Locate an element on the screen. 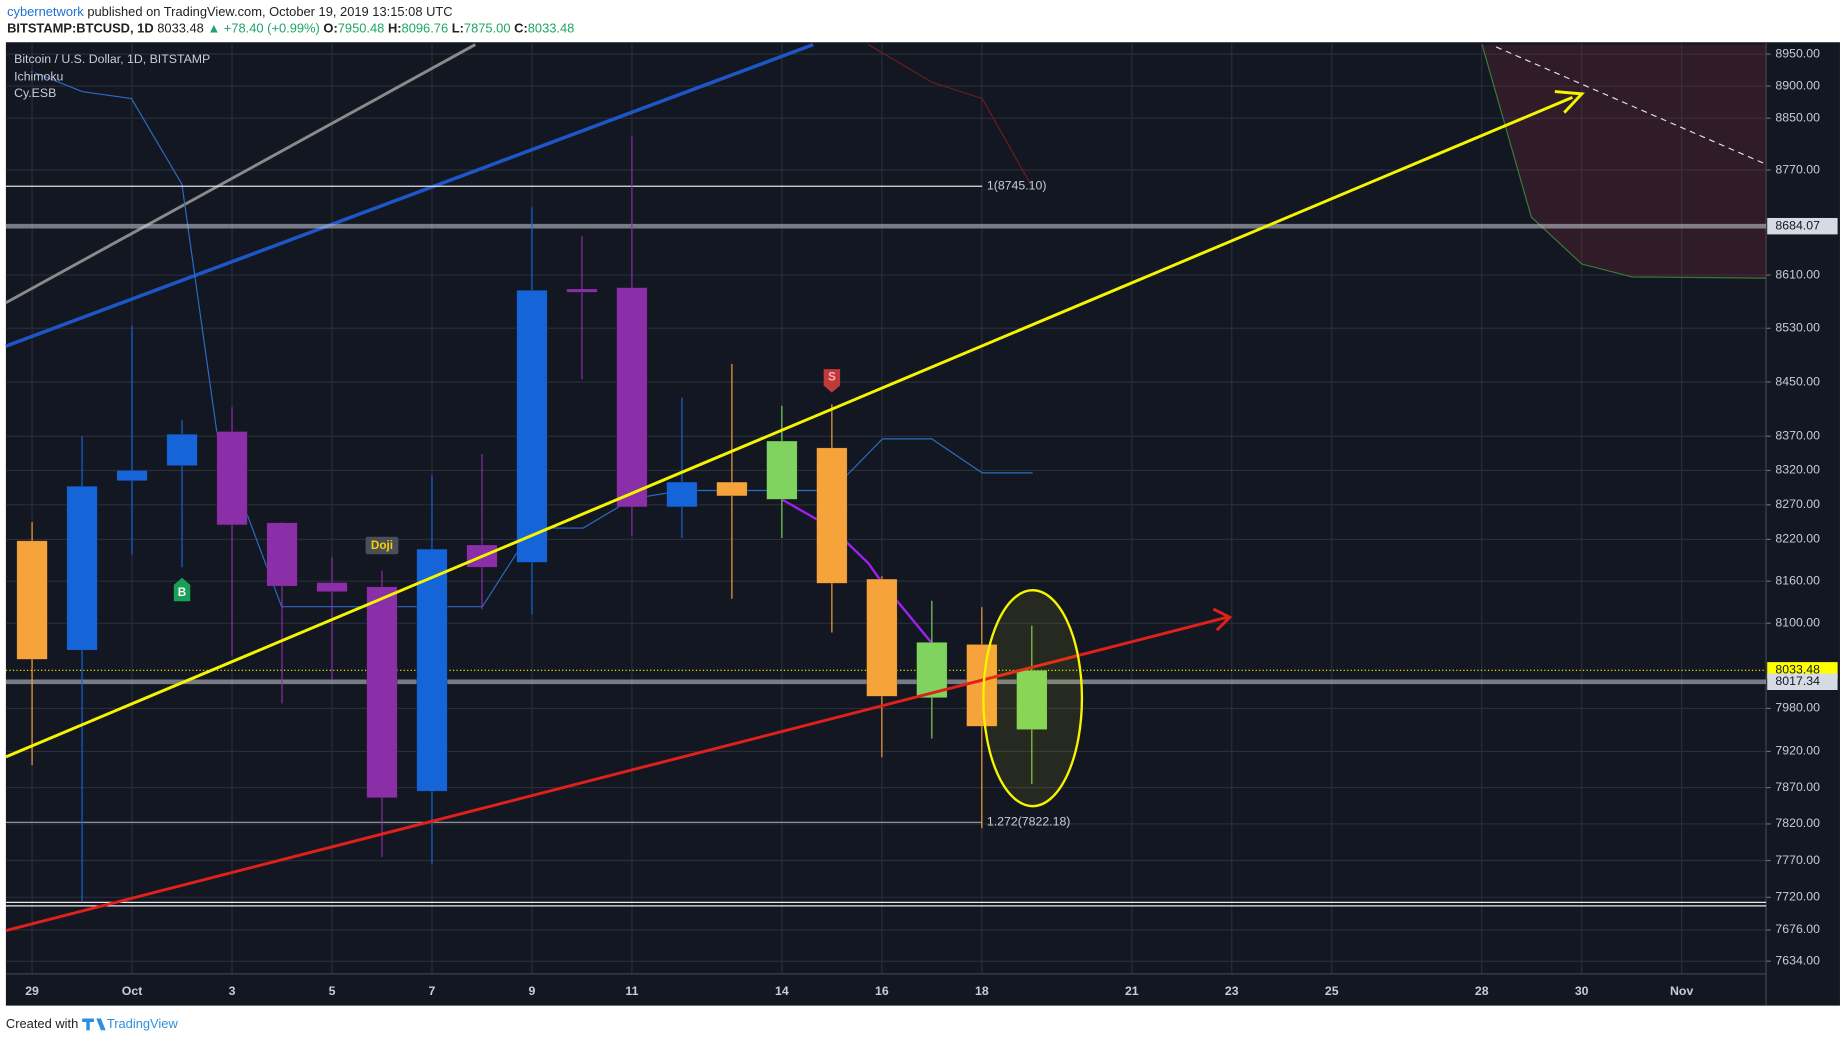 The image size is (1840, 1042). ohlc-key: L: is located at coordinates (458, 28).